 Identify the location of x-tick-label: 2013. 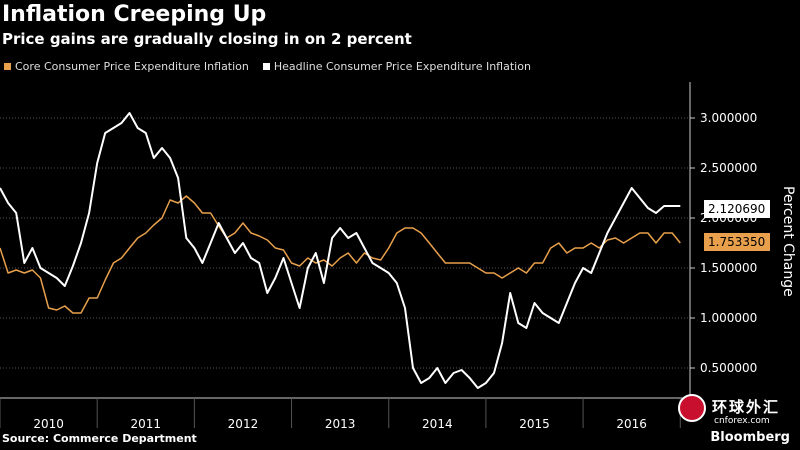
(340, 424).